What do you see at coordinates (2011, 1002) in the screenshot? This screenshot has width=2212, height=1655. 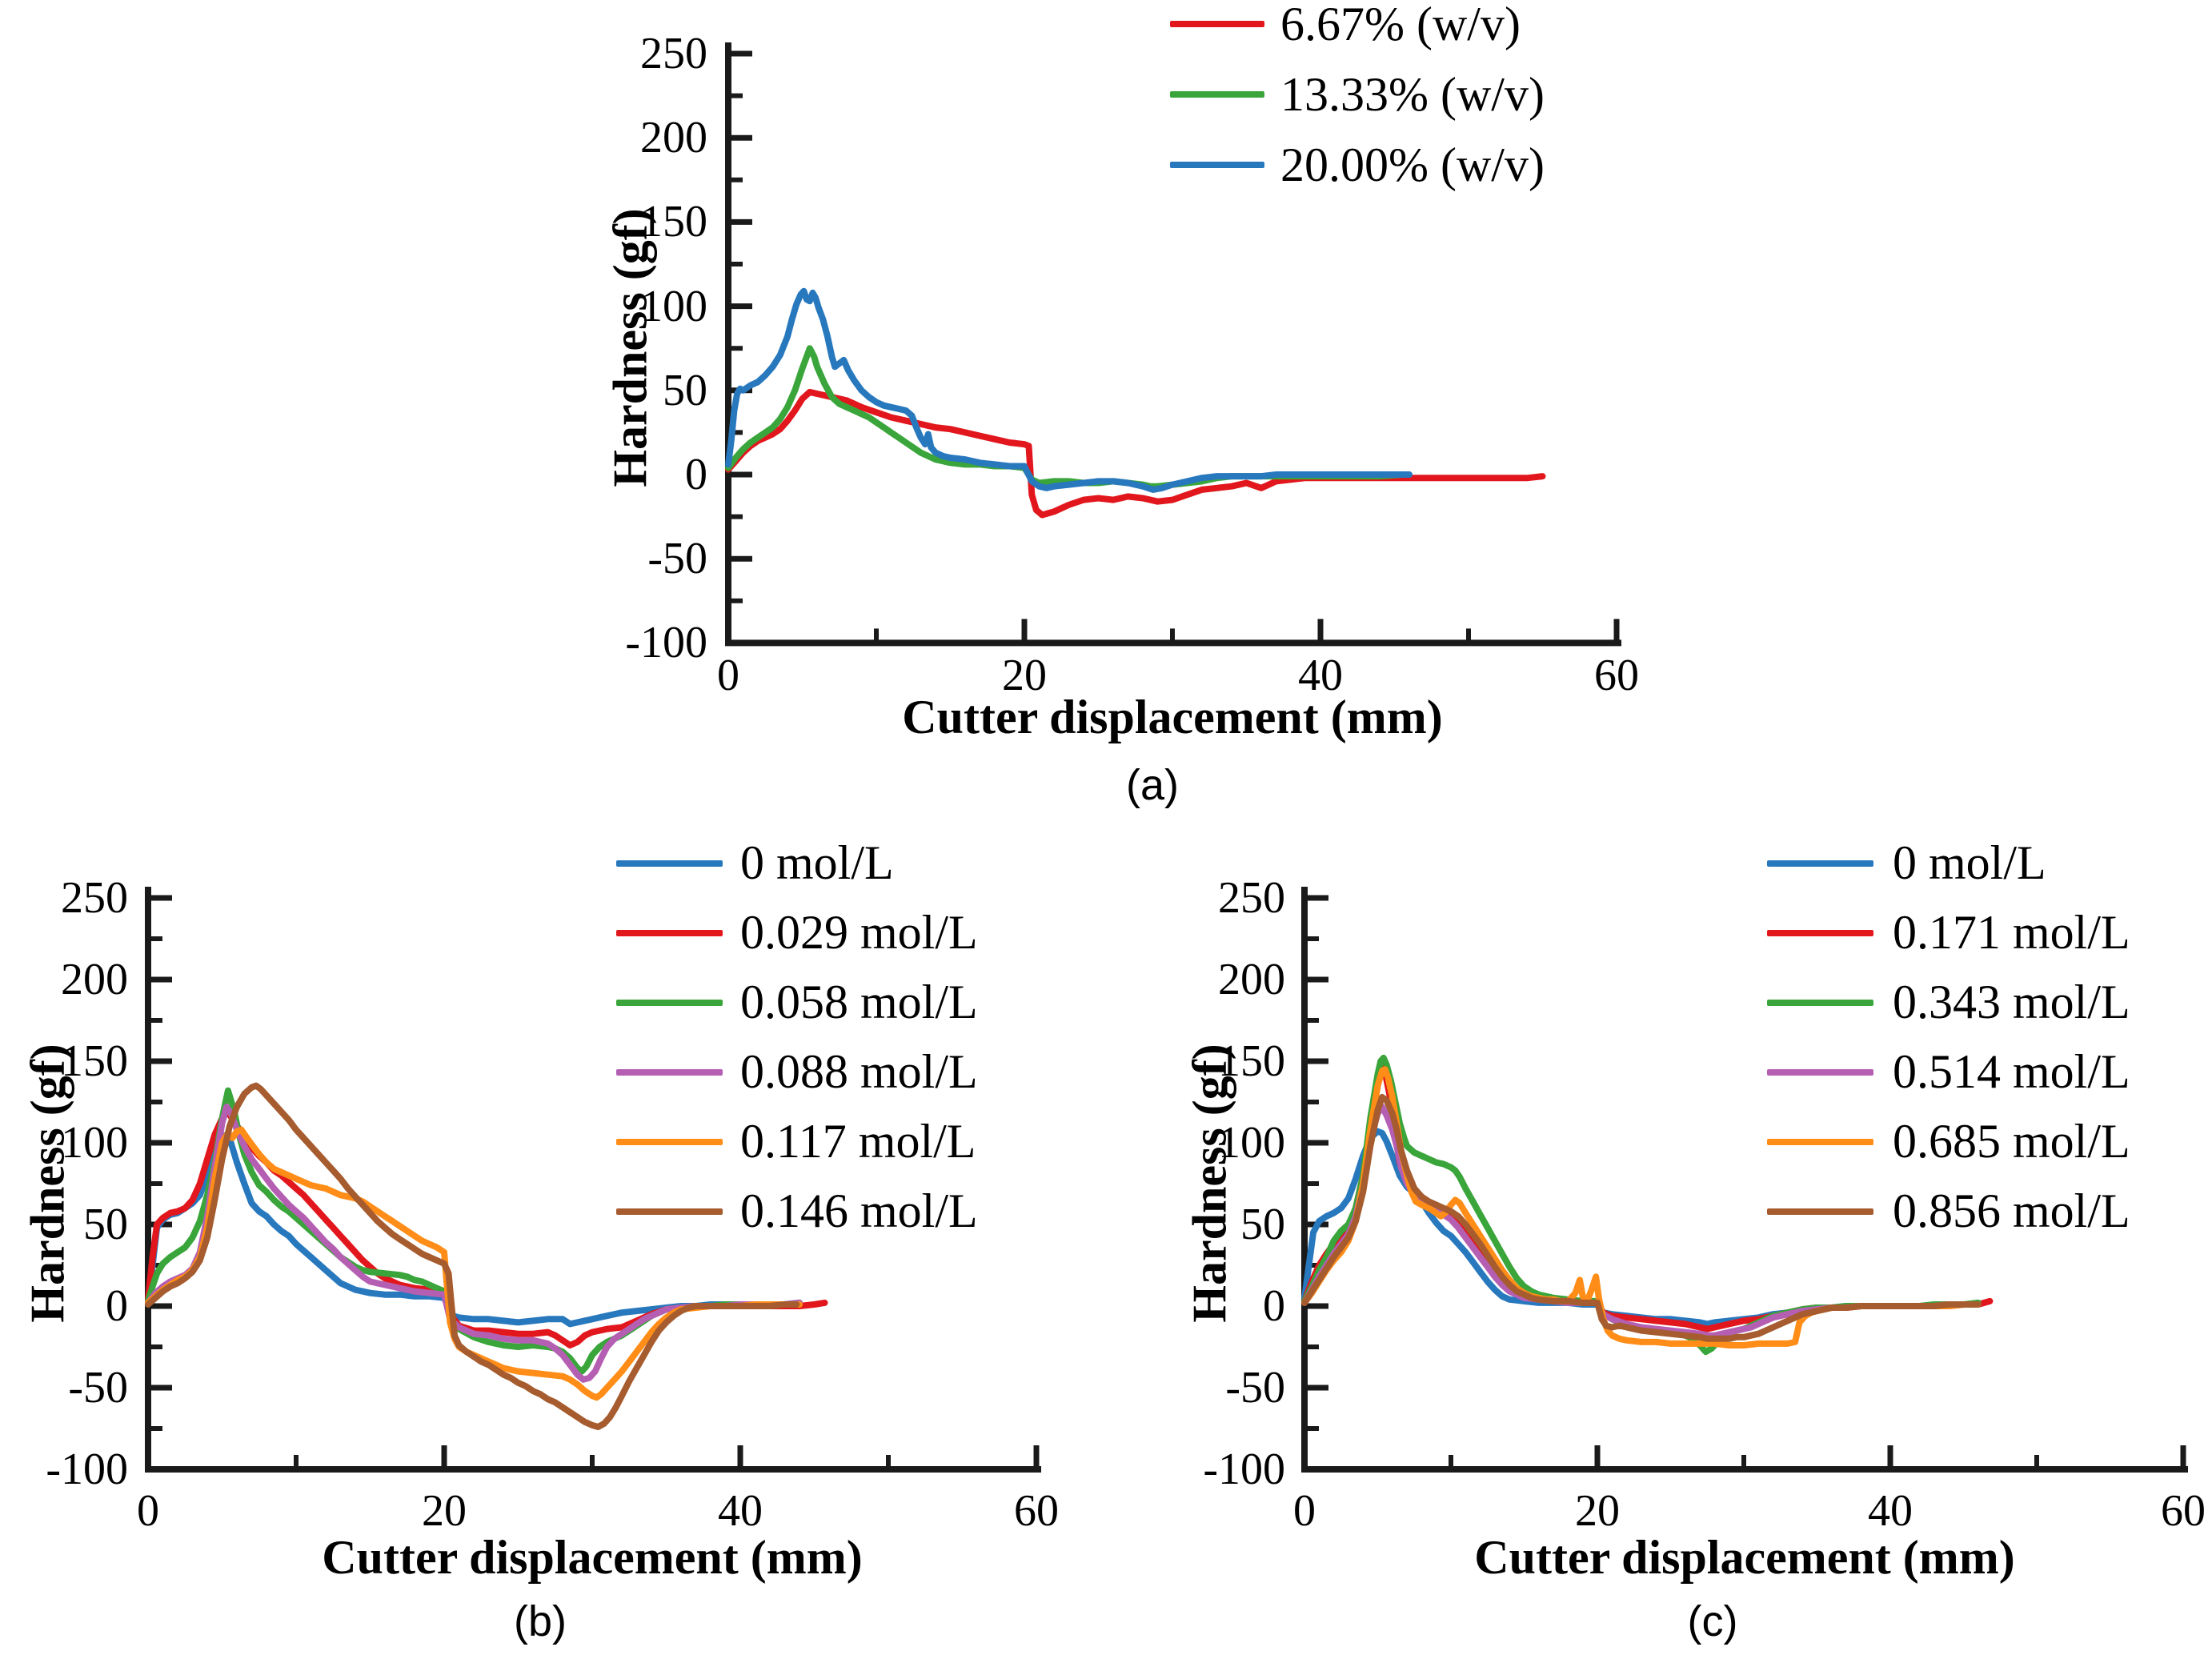 I see `legend-label: 0.343 mol/L` at bounding box center [2011, 1002].